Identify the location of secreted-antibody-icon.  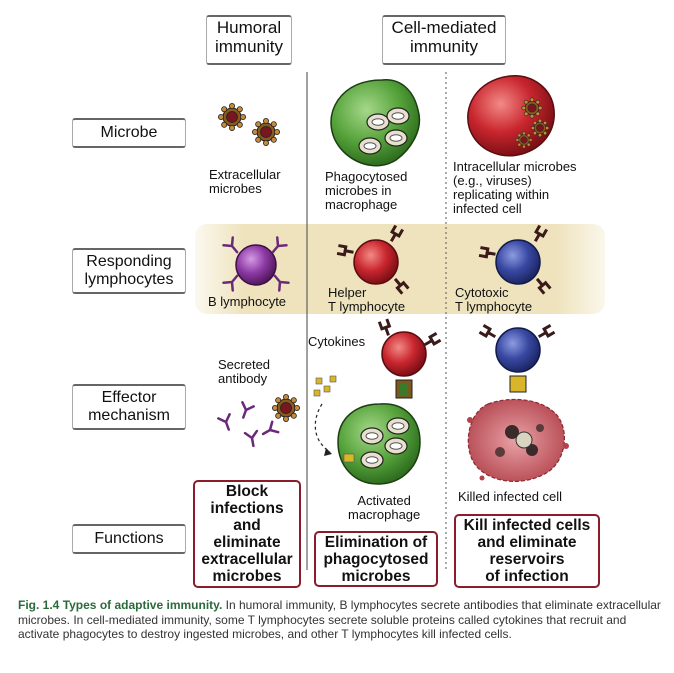
(259, 421).